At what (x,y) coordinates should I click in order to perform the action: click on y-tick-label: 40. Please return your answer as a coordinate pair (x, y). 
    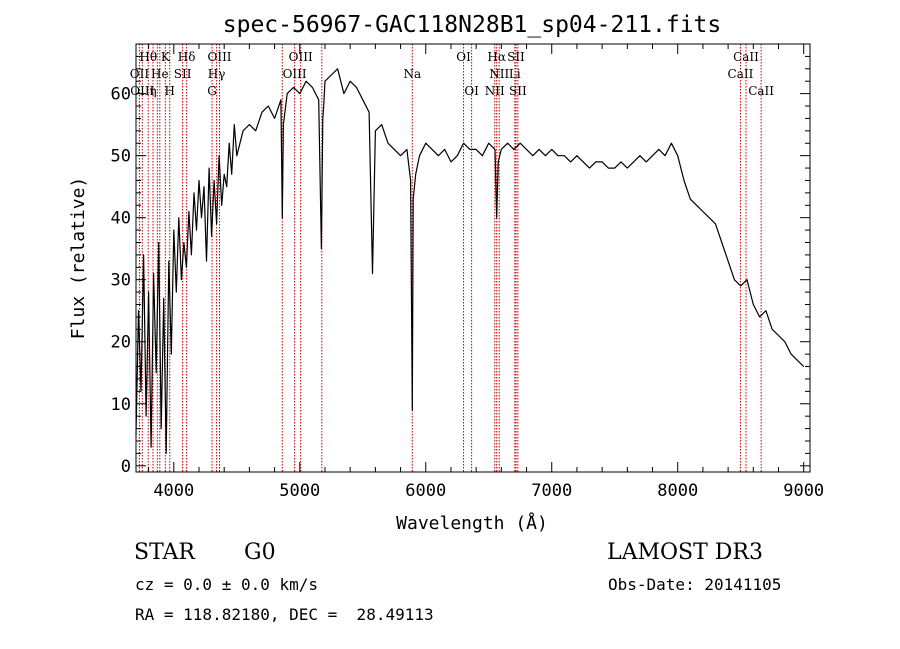
    Looking at the image, I should click on (121, 219).